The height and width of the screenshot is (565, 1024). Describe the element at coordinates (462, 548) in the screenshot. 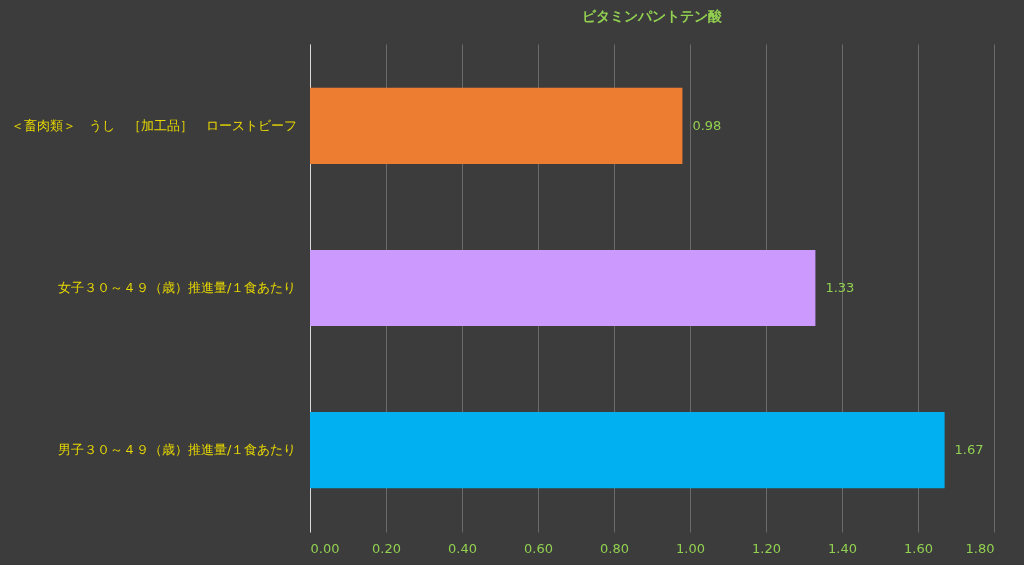

I see `x-tick-label: 0.40` at that location.